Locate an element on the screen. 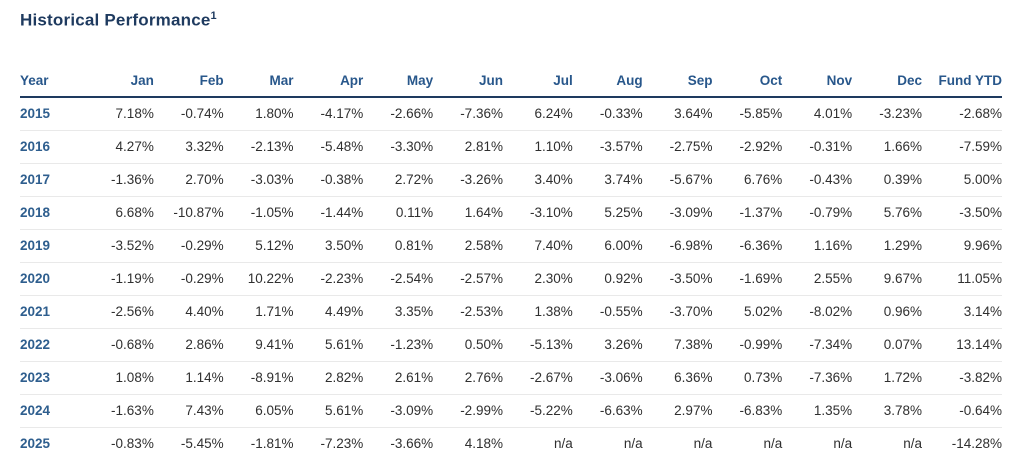  value-cell: -5.67% is located at coordinates (677, 180).